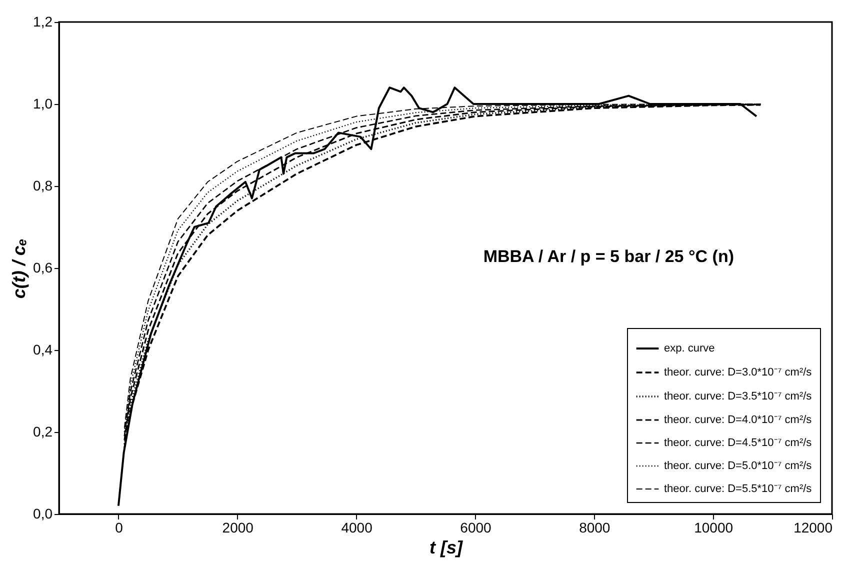  Describe the element at coordinates (608, 256) in the screenshot. I see `annotation: MBBA / Ar / p = 5 bar / 25 °C (n)` at that location.